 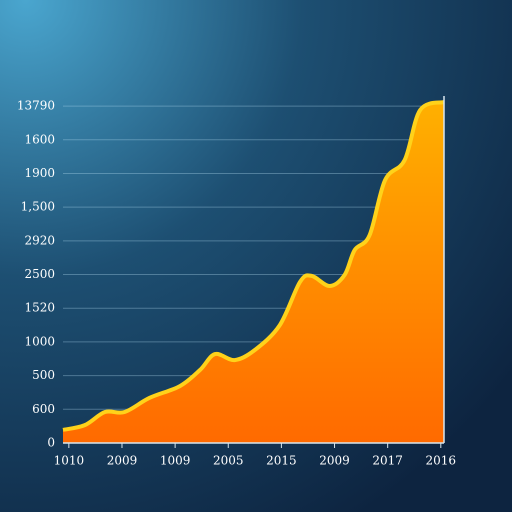 I want to click on y-tick-label: 500, so click(x=43, y=375).